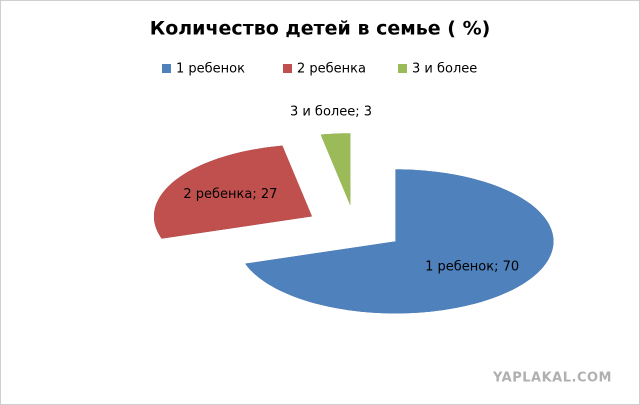 The width and height of the screenshot is (640, 405). What do you see at coordinates (331, 69) in the screenshot?
I see `legend-label: 2 ребенка` at bounding box center [331, 69].